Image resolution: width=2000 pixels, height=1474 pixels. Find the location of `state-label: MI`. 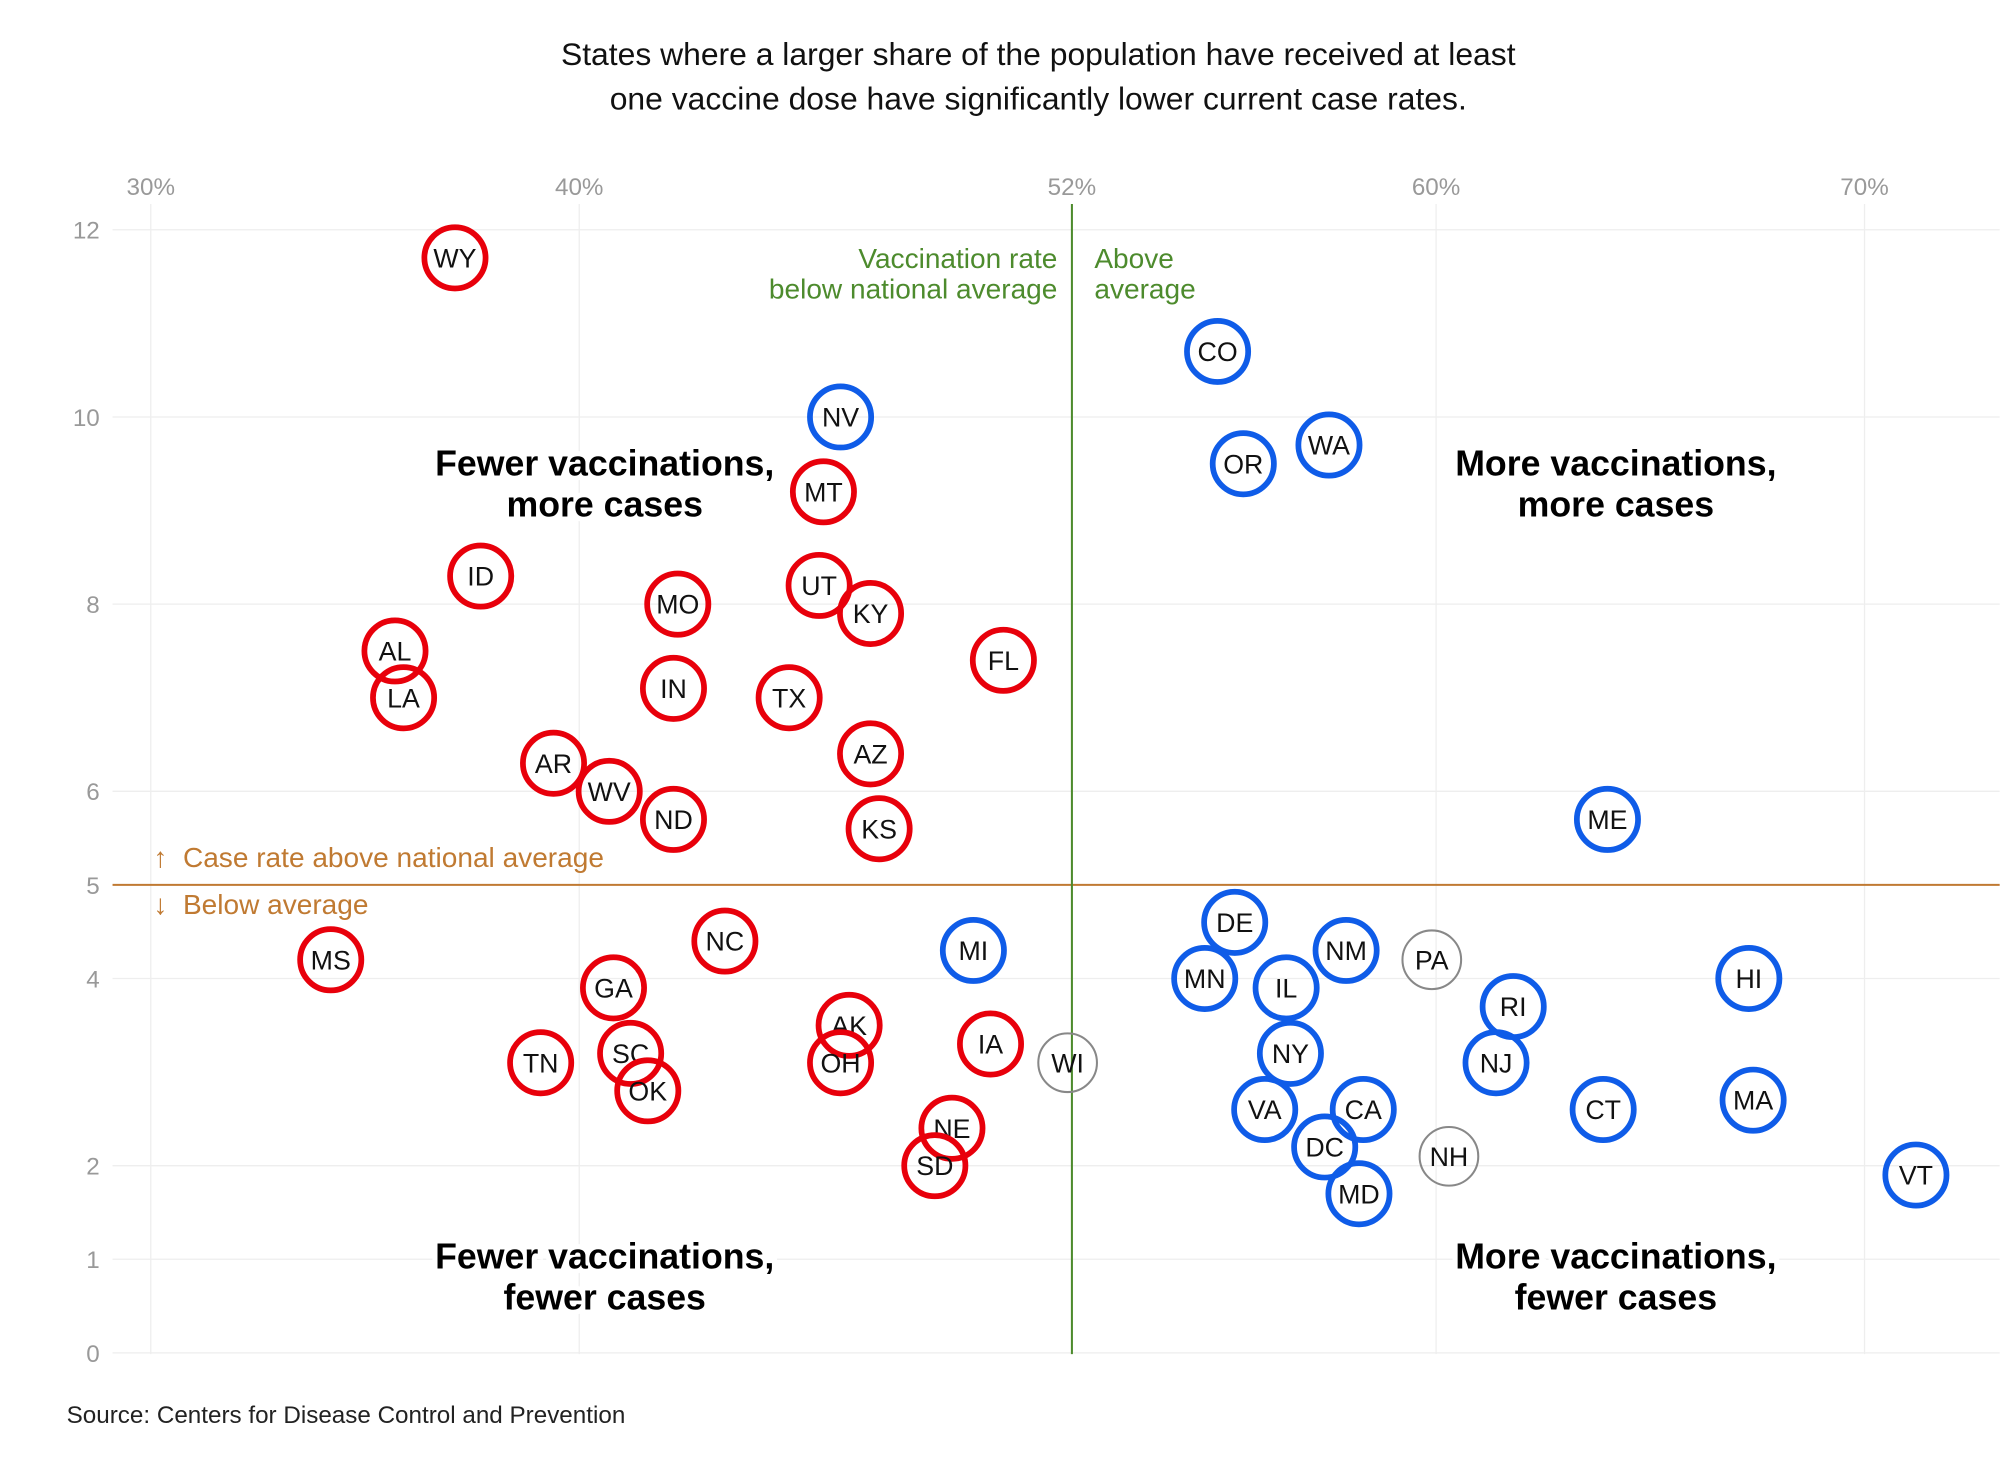

state-label: MI is located at coordinates (974, 951).